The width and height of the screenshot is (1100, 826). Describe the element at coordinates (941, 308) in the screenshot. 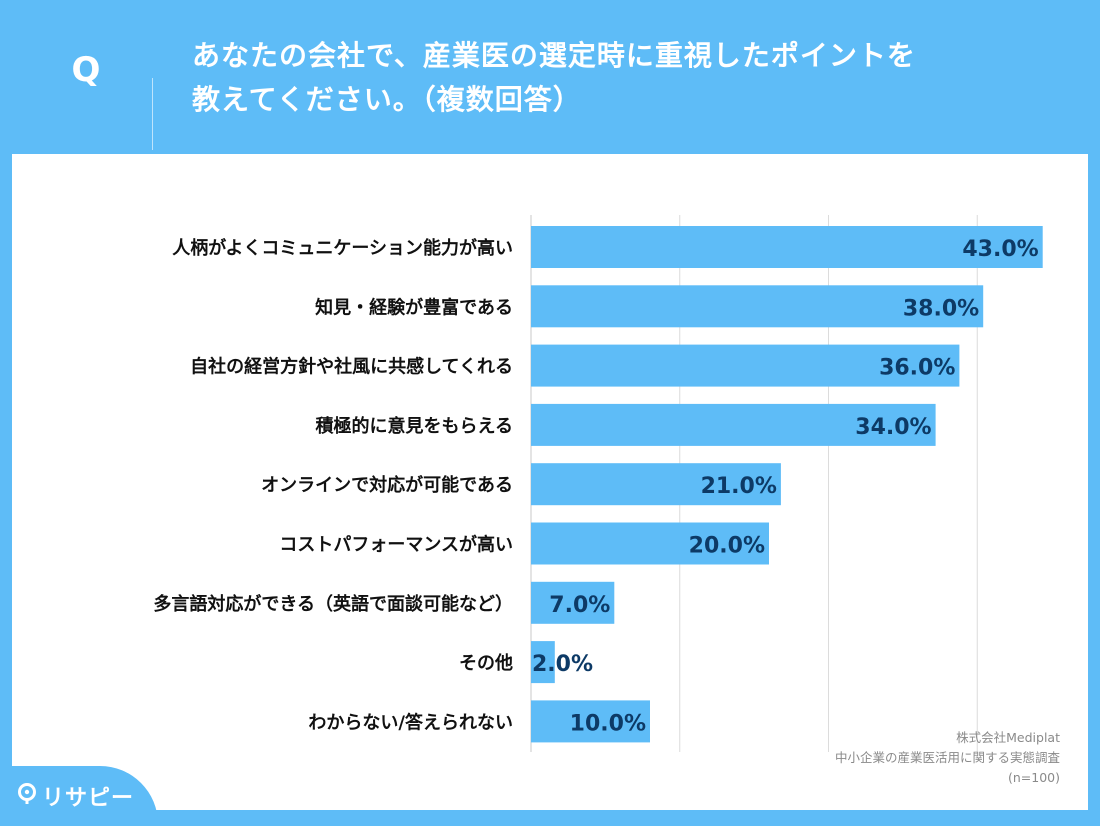

I see `data-label: 38.0%` at that location.